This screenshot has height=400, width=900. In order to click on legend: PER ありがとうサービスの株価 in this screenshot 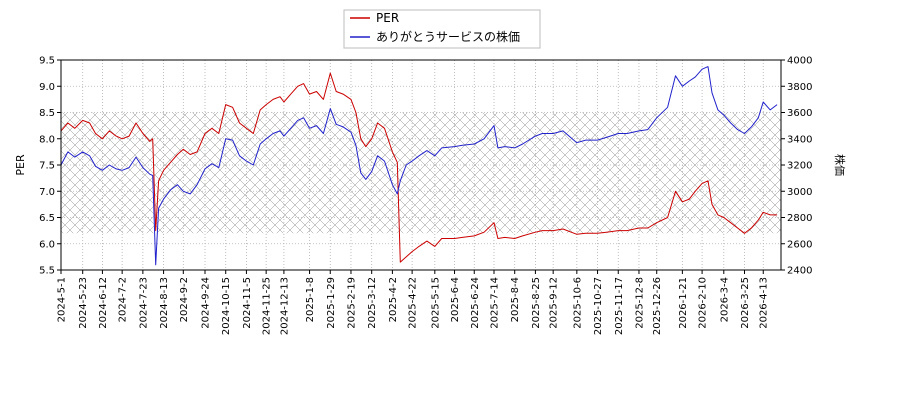, I will do `click(442, 29)`.